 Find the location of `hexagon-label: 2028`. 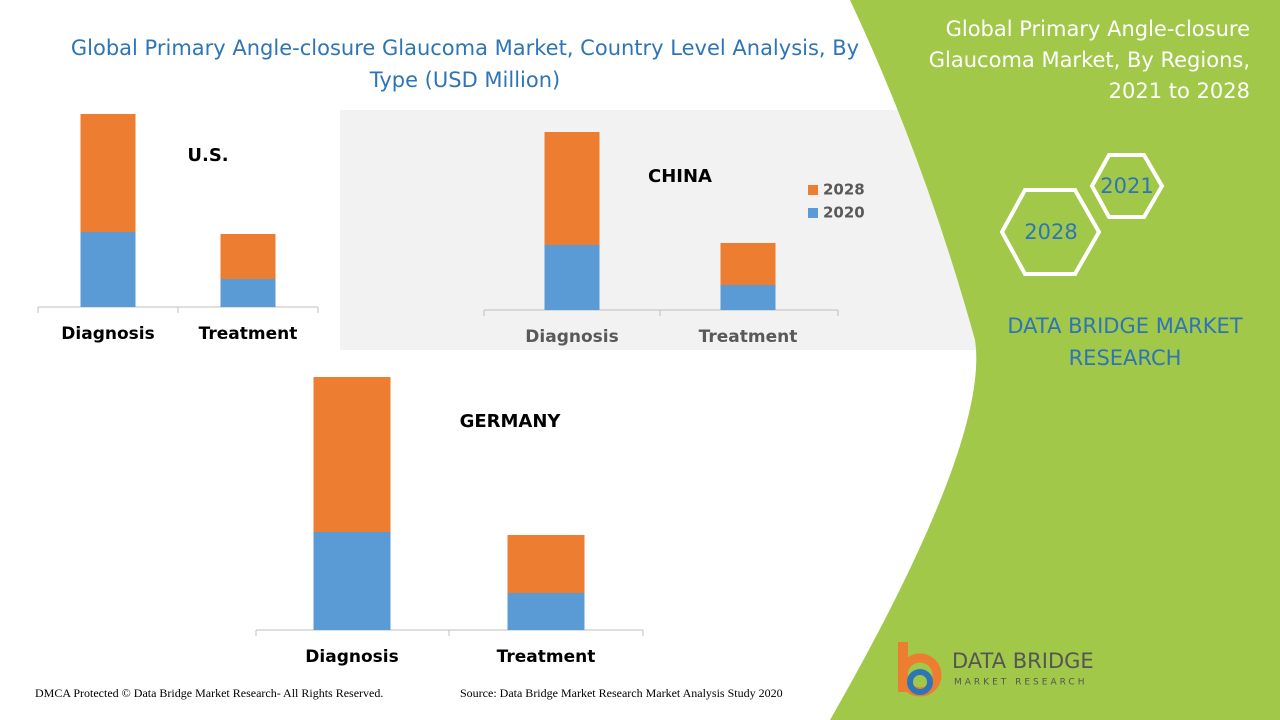

hexagon-label: 2028 is located at coordinates (1050, 232).